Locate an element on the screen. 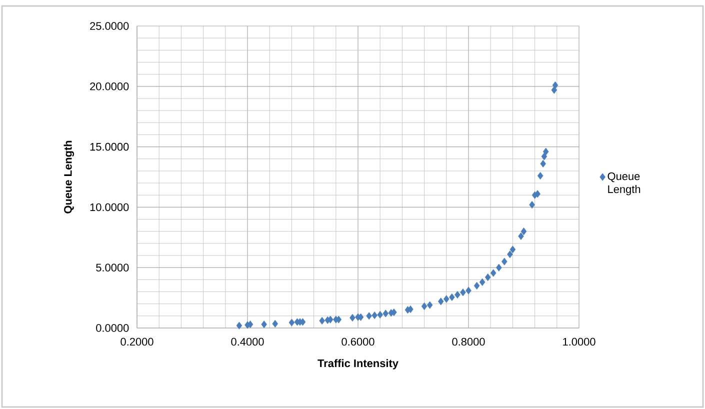  x-tick-label: 1.0000 is located at coordinates (579, 342).